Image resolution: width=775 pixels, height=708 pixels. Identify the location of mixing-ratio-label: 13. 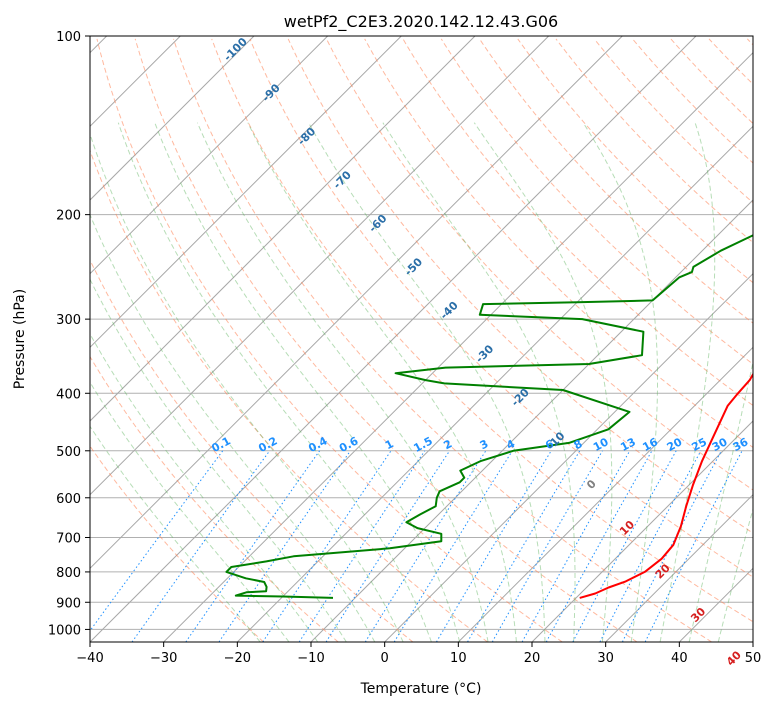
(628, 444).